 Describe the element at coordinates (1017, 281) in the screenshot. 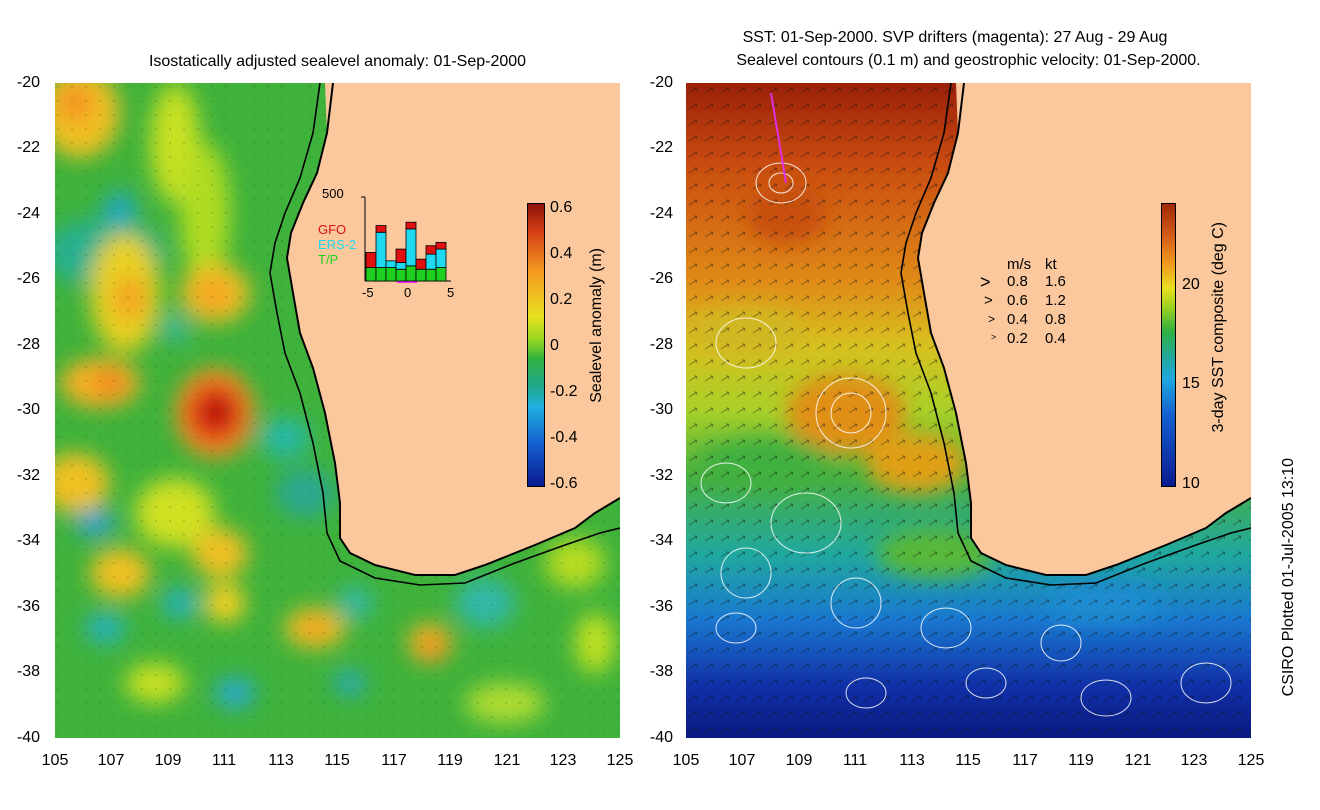

I see `velocity-row-ms: 0.8` at that location.